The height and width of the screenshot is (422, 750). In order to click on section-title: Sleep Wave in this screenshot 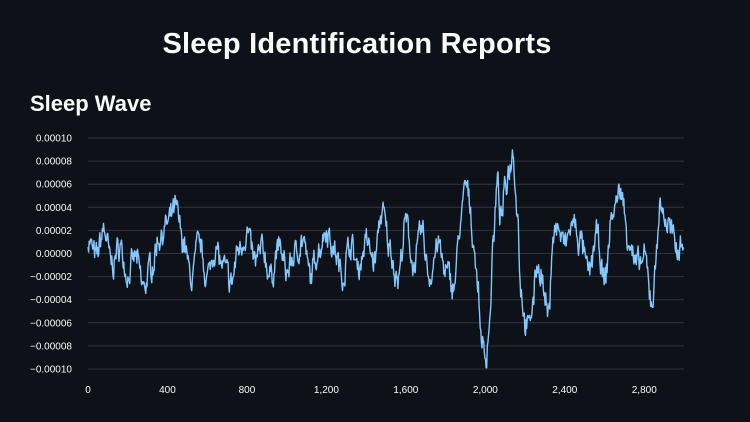, I will do `click(91, 103)`.